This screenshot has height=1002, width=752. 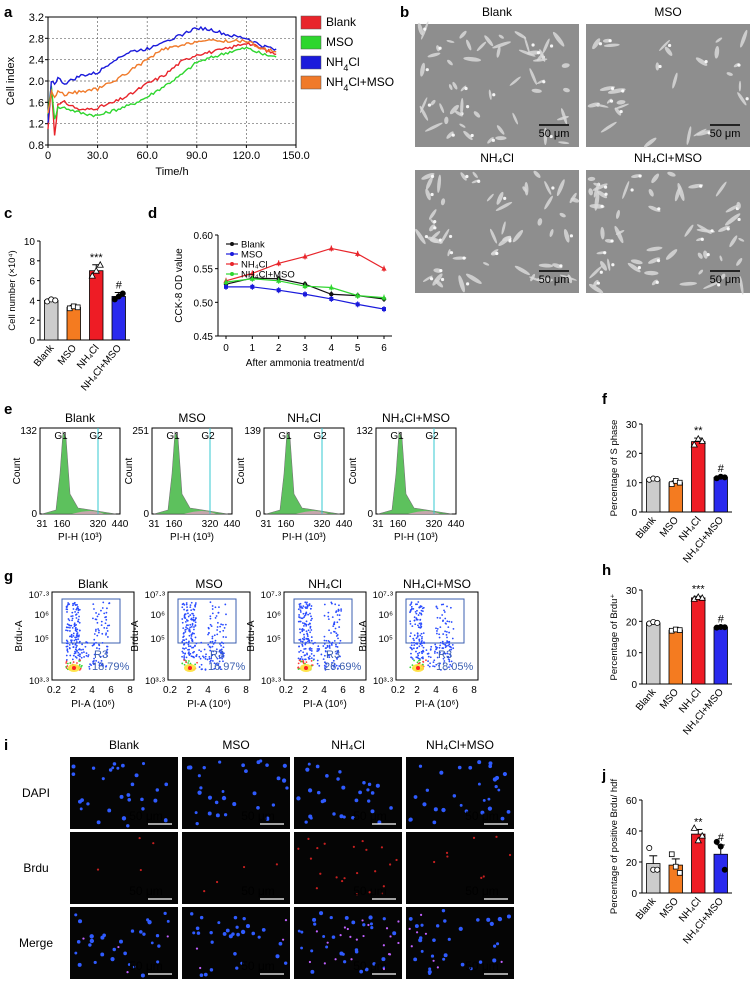 I want to click on y-tick-label: 3.2, so click(x=36, y=18).